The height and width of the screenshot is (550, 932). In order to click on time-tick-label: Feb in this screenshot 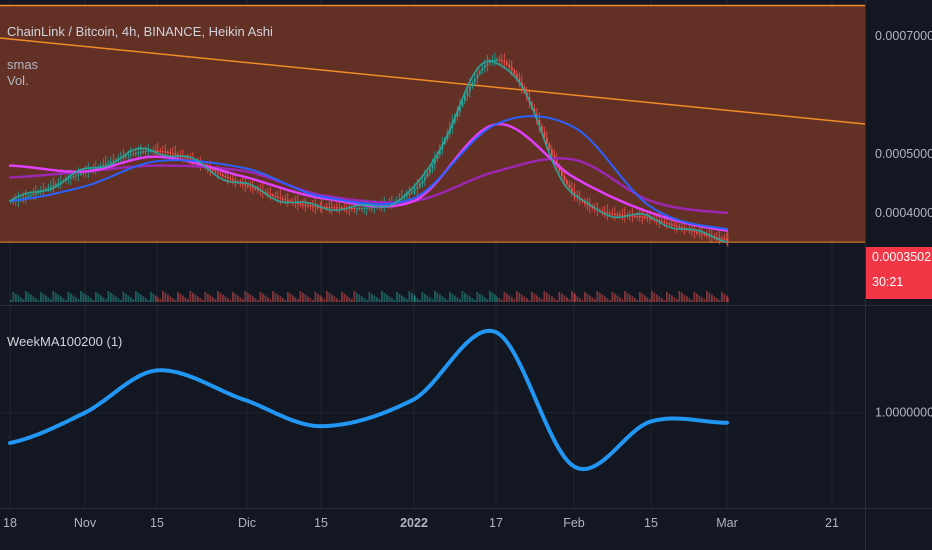, I will do `click(574, 523)`.